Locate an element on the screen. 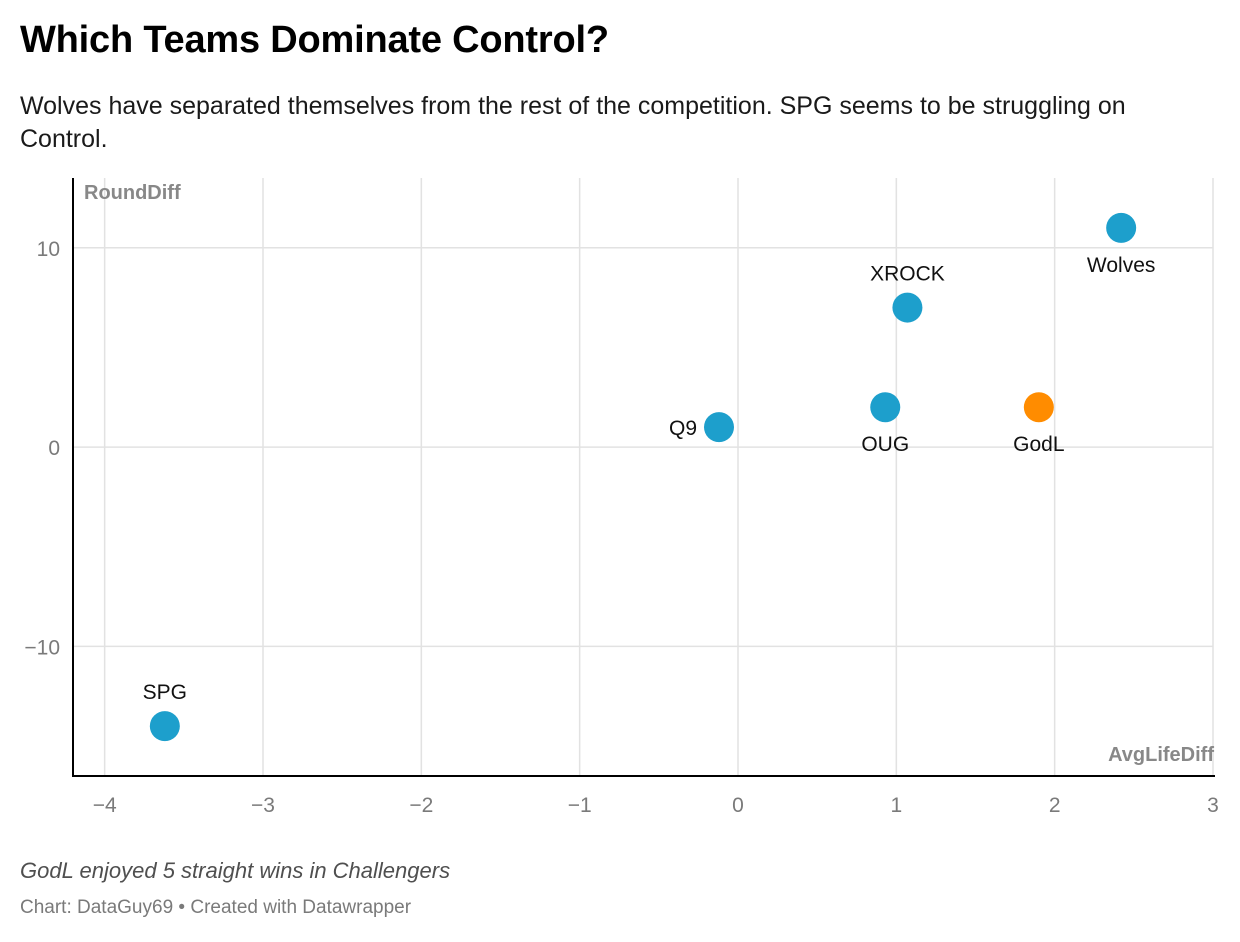  x-tick-label: −2 is located at coordinates (421, 805).